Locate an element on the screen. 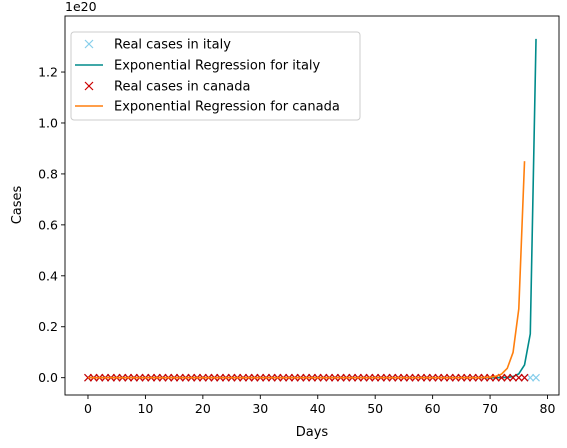  x-tick-label: 20 is located at coordinates (203, 408).